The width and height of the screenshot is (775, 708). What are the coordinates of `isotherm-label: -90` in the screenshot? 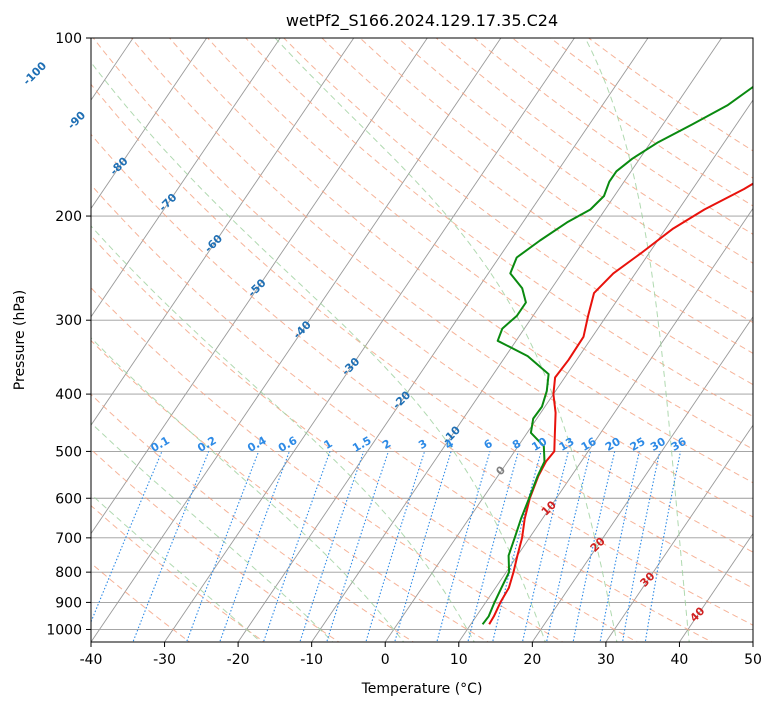 It's located at (76, 120).